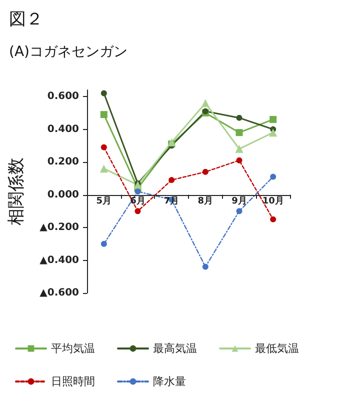 The image size is (342, 402). I want to click on y-tick-label: 0.000, so click(63, 194).